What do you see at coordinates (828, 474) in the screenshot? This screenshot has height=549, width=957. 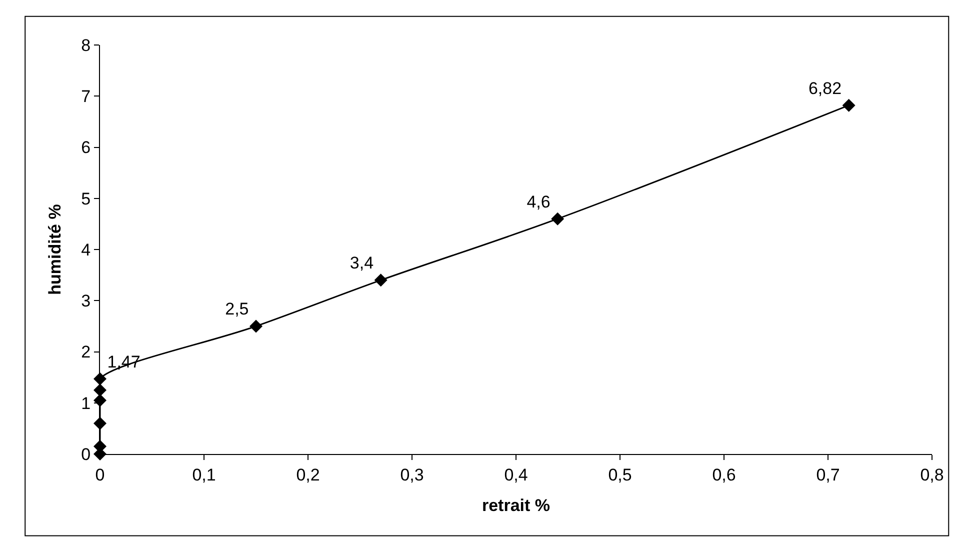 I see `x-tick-label: 0,7` at bounding box center [828, 474].